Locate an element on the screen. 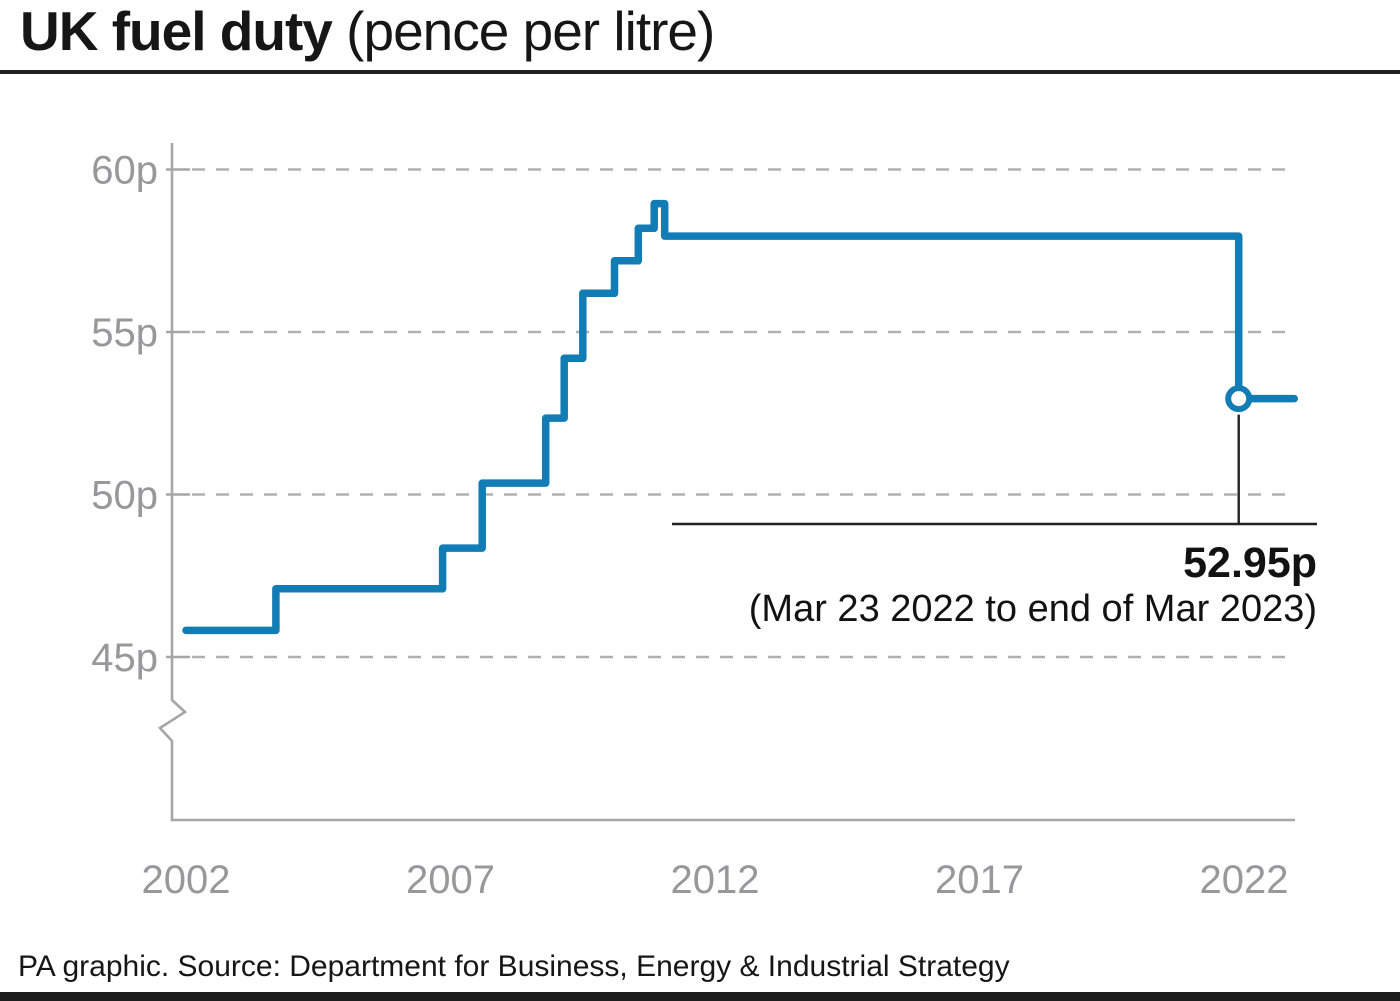 This screenshot has width=1400, height=1001. annotation-note-label: (Mar 23 2022 to end of Mar 2023) is located at coordinates (1033, 609).